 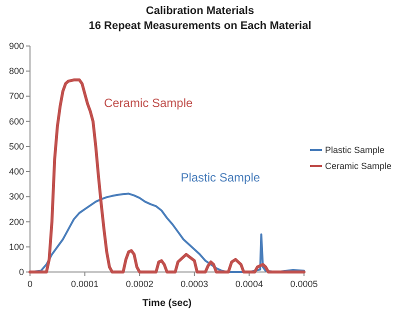 I want to click on y-tick-label: 800, so click(x=16, y=71).